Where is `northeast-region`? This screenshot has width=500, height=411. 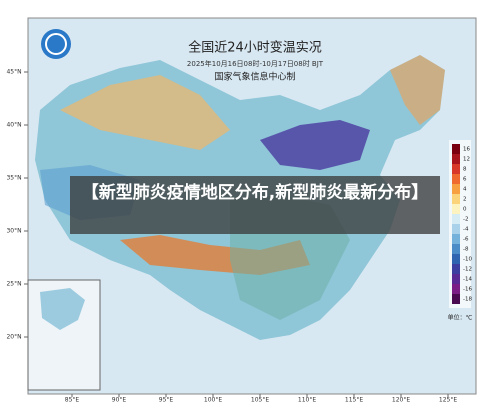 northeast-region is located at coordinates (417, 90).